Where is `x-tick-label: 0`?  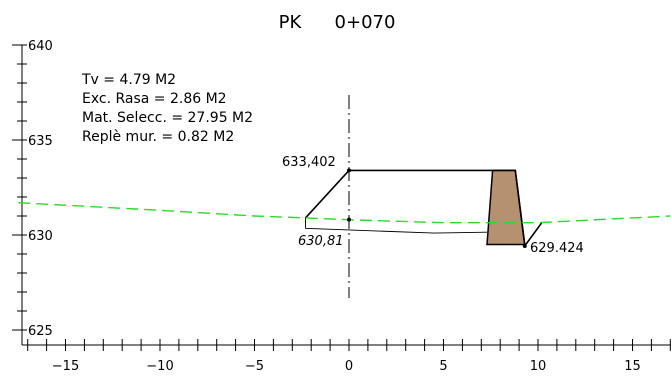 x-tick-label: 0 is located at coordinates (349, 366).